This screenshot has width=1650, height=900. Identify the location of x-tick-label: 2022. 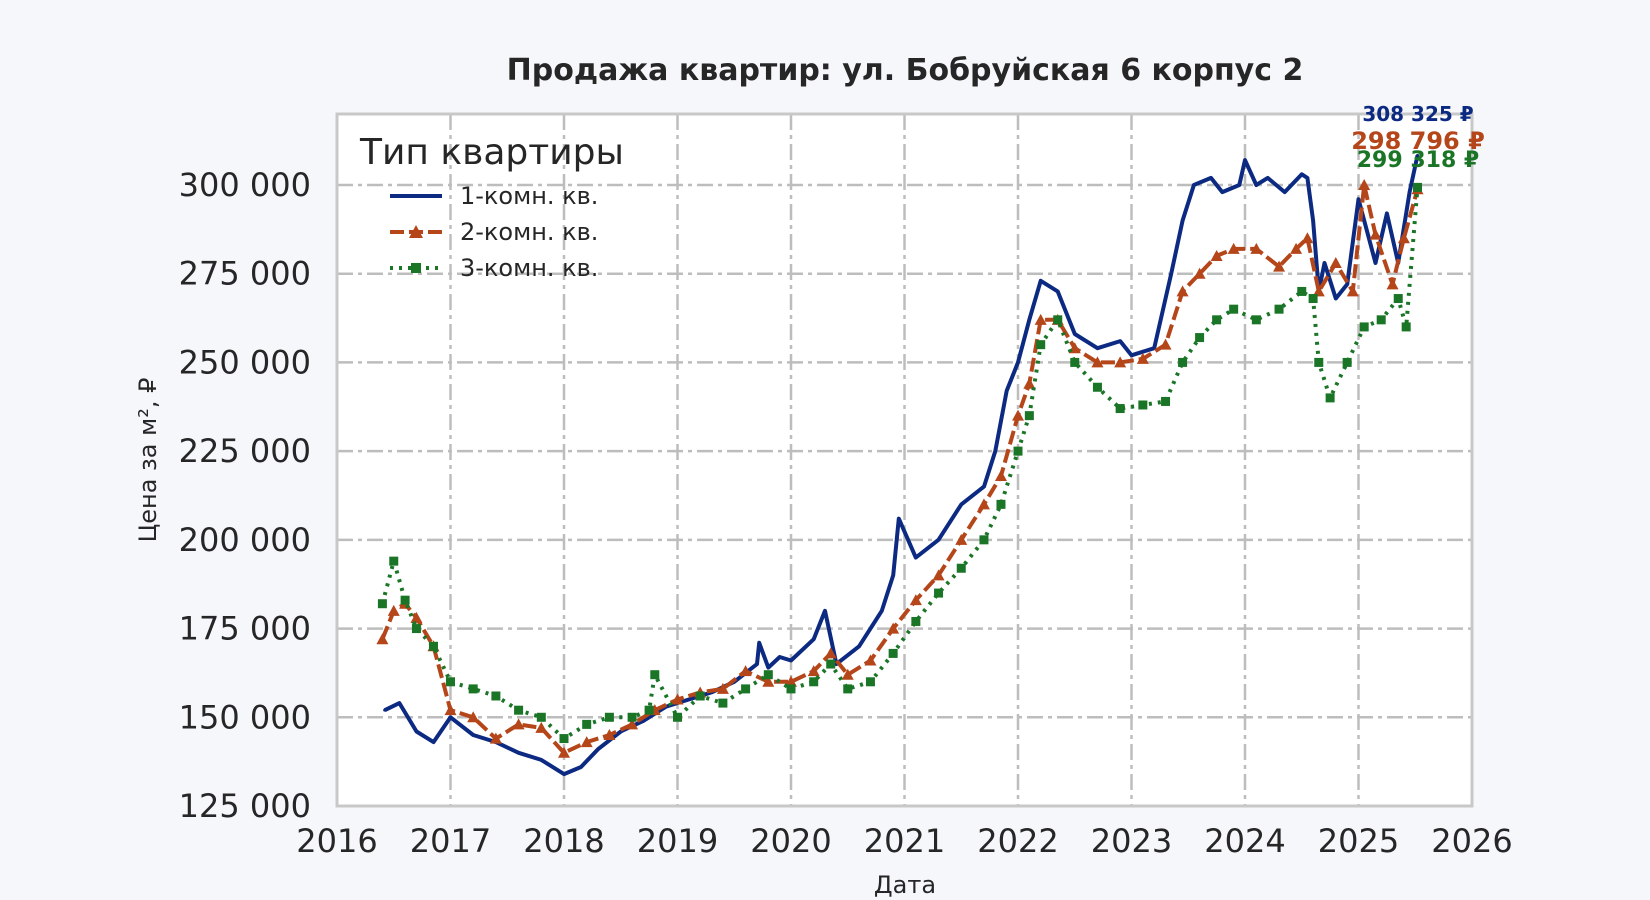
(1017, 841).